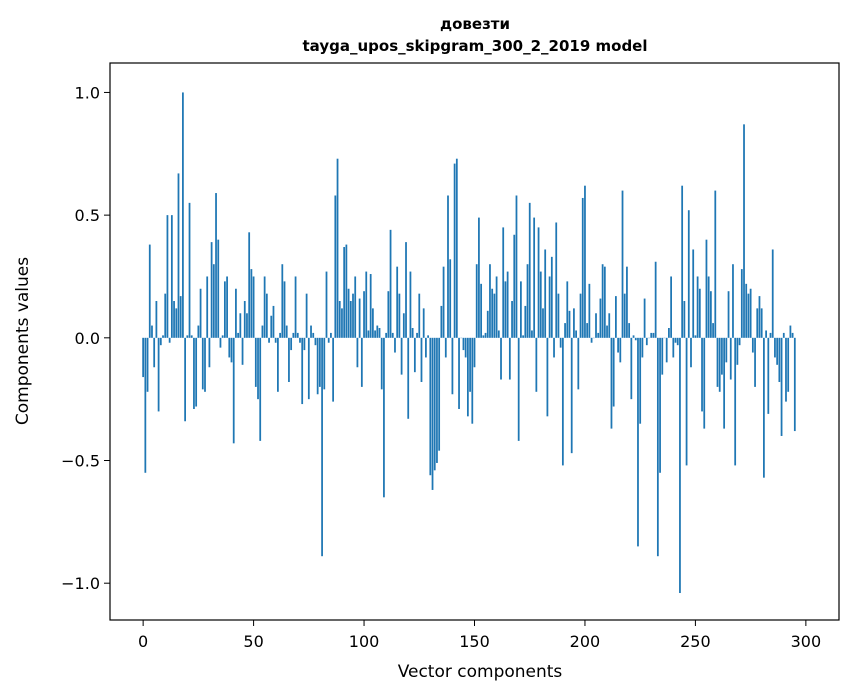 This screenshot has height=696, width=867. Describe the element at coordinates (87, 215) in the screenshot. I see `y-tick-label: 0.5` at that location.